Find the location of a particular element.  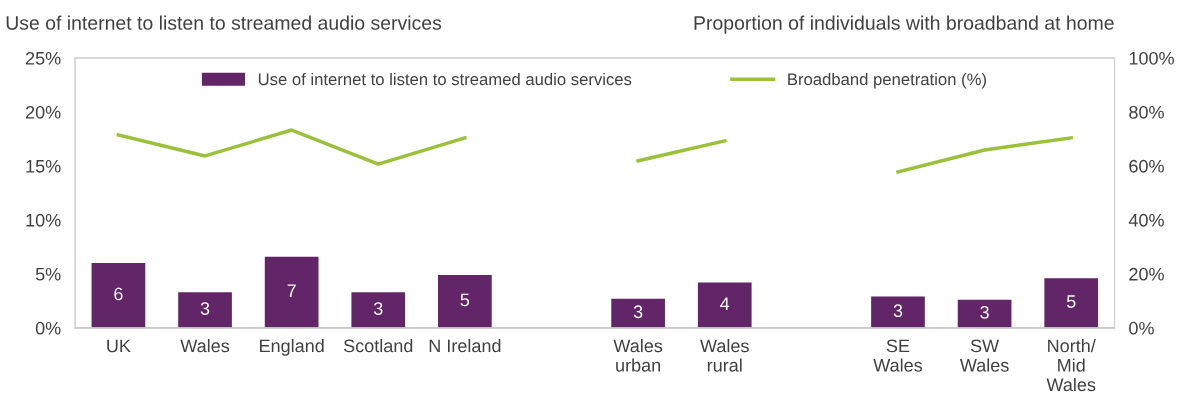

y-tick-label: 25% is located at coordinates (43, 58).